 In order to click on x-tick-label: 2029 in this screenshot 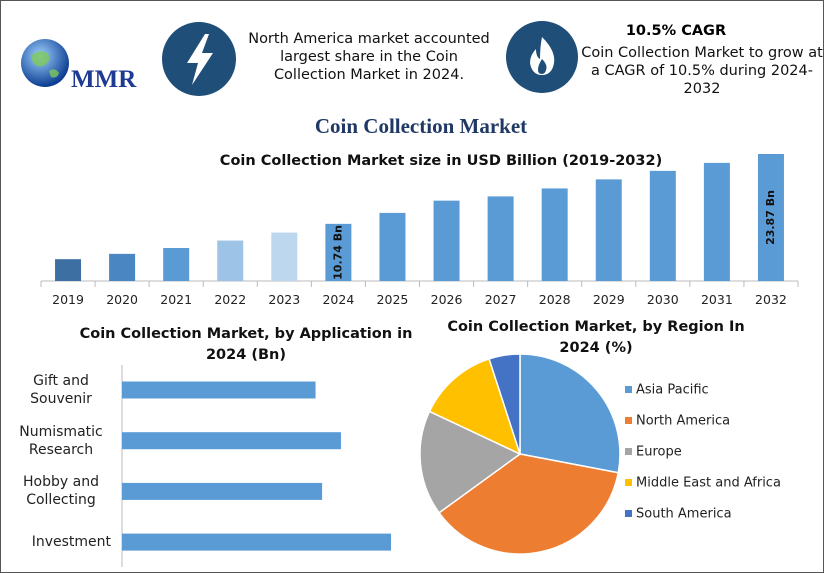, I will do `click(609, 299)`.